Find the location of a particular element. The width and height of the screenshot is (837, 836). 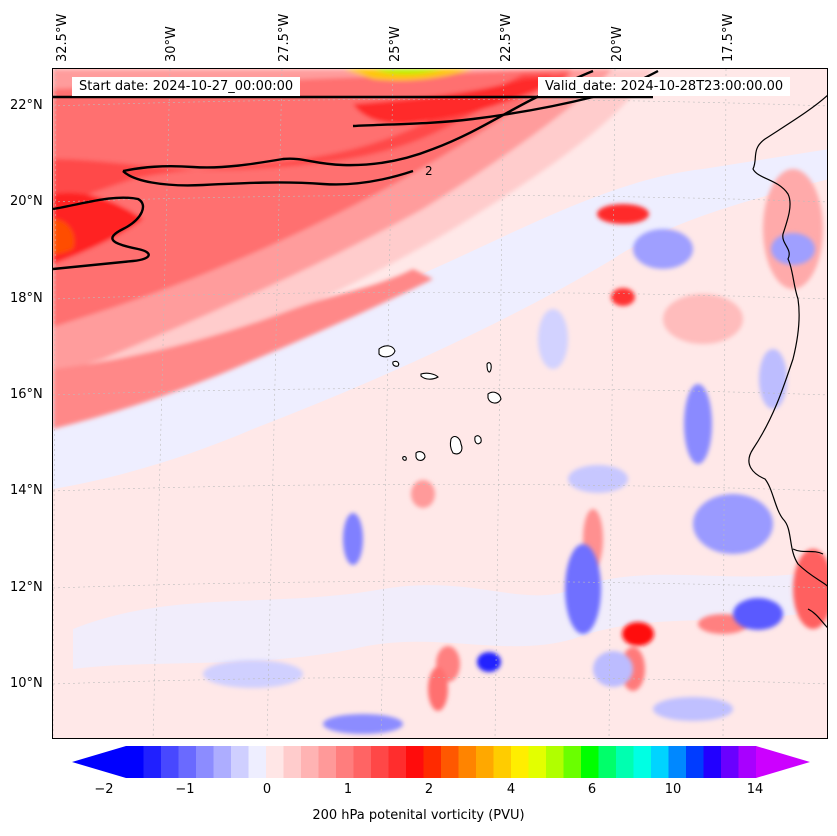

colorbar-tick-neg1: −1 is located at coordinates (185, 789).